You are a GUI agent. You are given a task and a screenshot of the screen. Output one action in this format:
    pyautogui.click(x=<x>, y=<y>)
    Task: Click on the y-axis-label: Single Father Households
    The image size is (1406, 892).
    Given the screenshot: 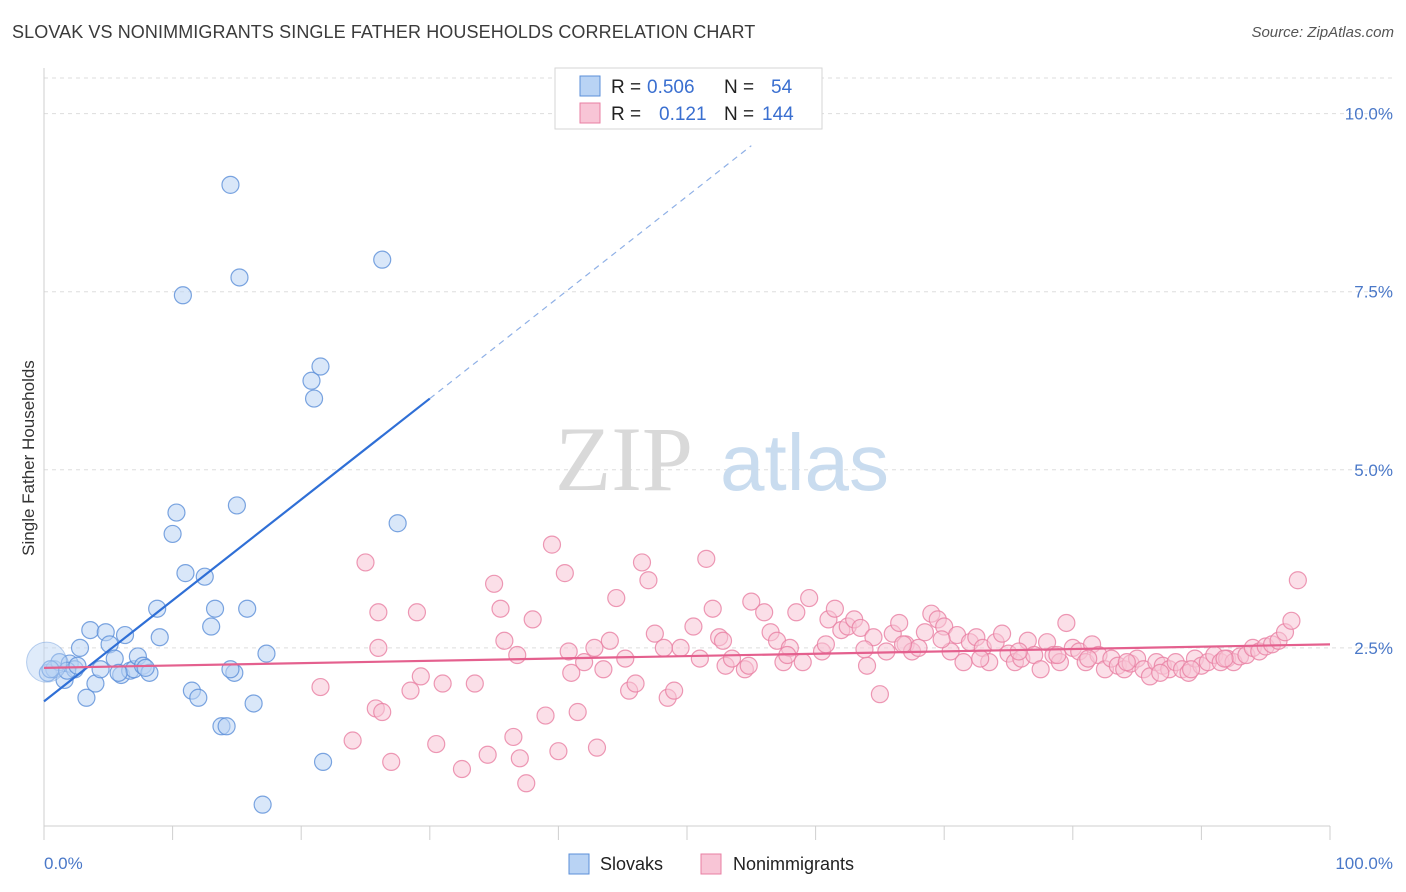 What is the action you would take?
    pyautogui.click(x=28, y=458)
    